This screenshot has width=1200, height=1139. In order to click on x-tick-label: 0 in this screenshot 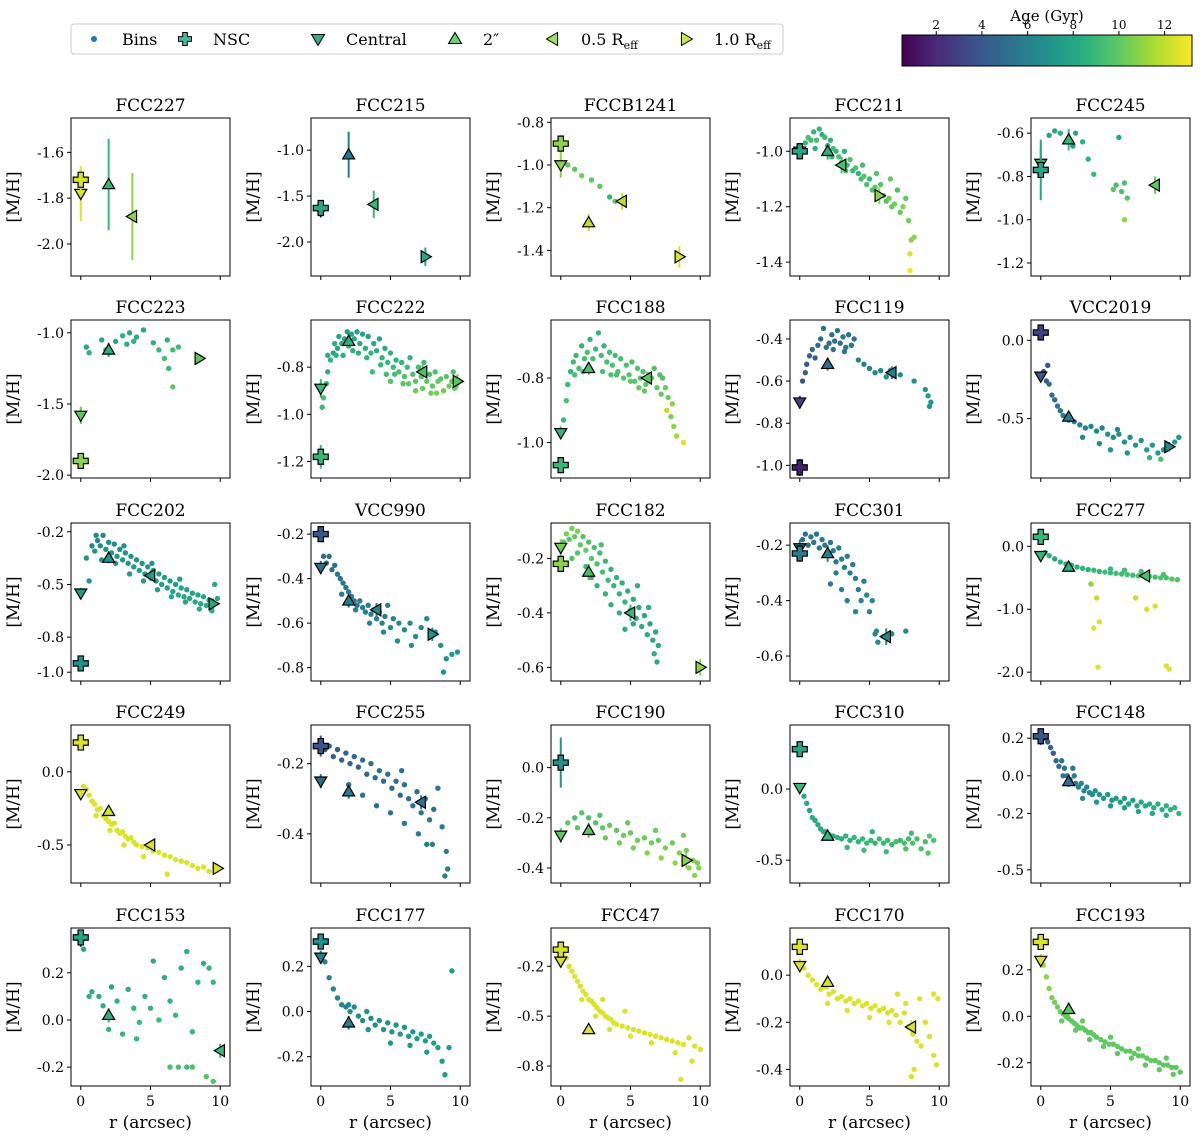, I will do `click(320, 1102)`.